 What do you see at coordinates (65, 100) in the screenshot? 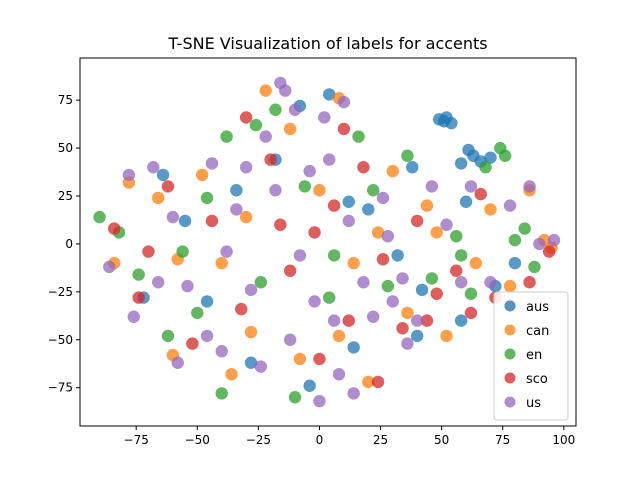
I see `y-tick-label: 75` at bounding box center [65, 100].